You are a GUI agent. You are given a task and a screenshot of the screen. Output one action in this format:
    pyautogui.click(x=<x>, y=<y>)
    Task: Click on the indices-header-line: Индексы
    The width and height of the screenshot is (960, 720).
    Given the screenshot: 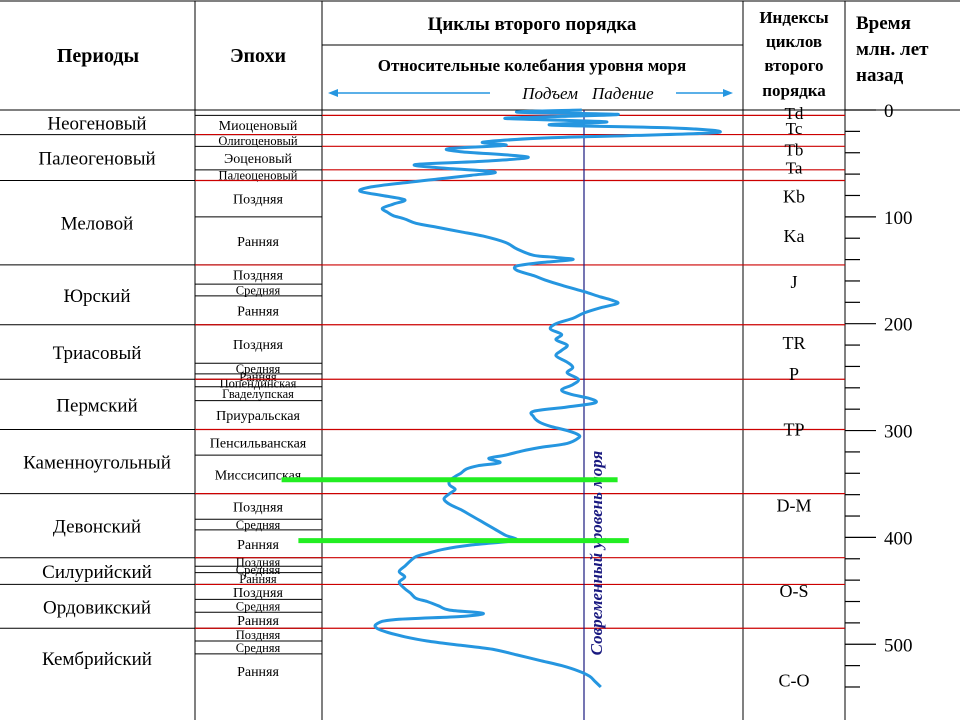 What is the action you would take?
    pyautogui.click(x=793, y=17)
    